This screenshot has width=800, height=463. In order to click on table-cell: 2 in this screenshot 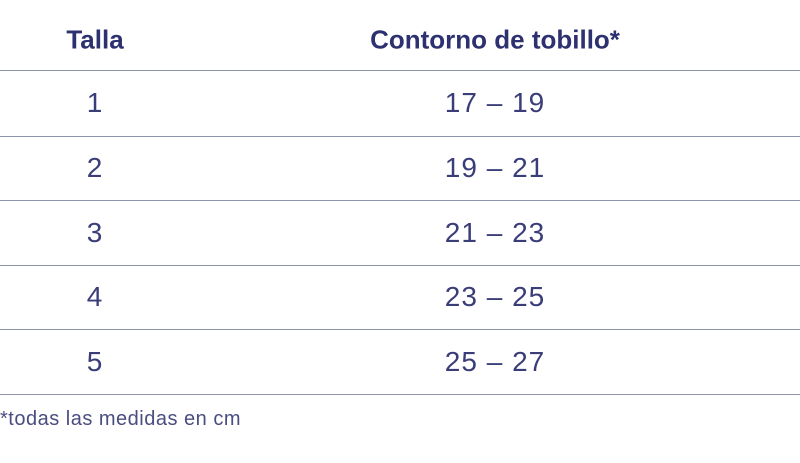, I will do `click(95, 167)`.